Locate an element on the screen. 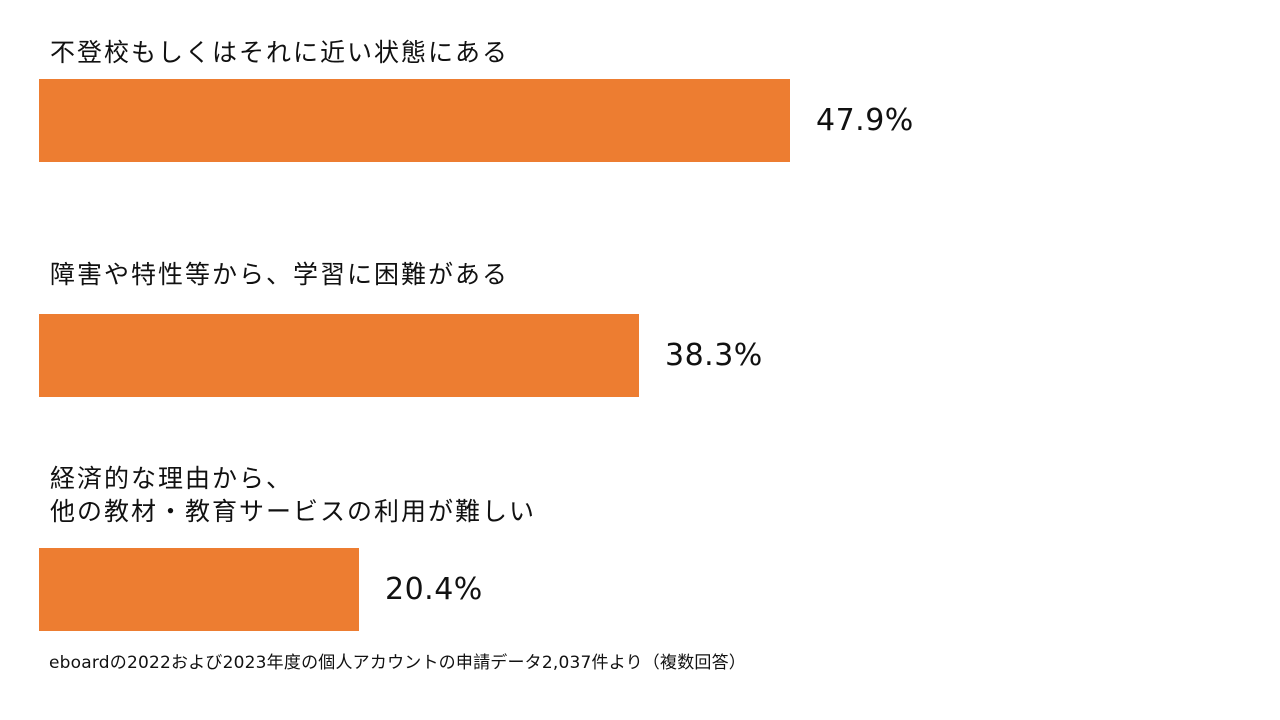 This screenshot has width=1280, height=720. value-label: 47.9% is located at coordinates (865, 120).